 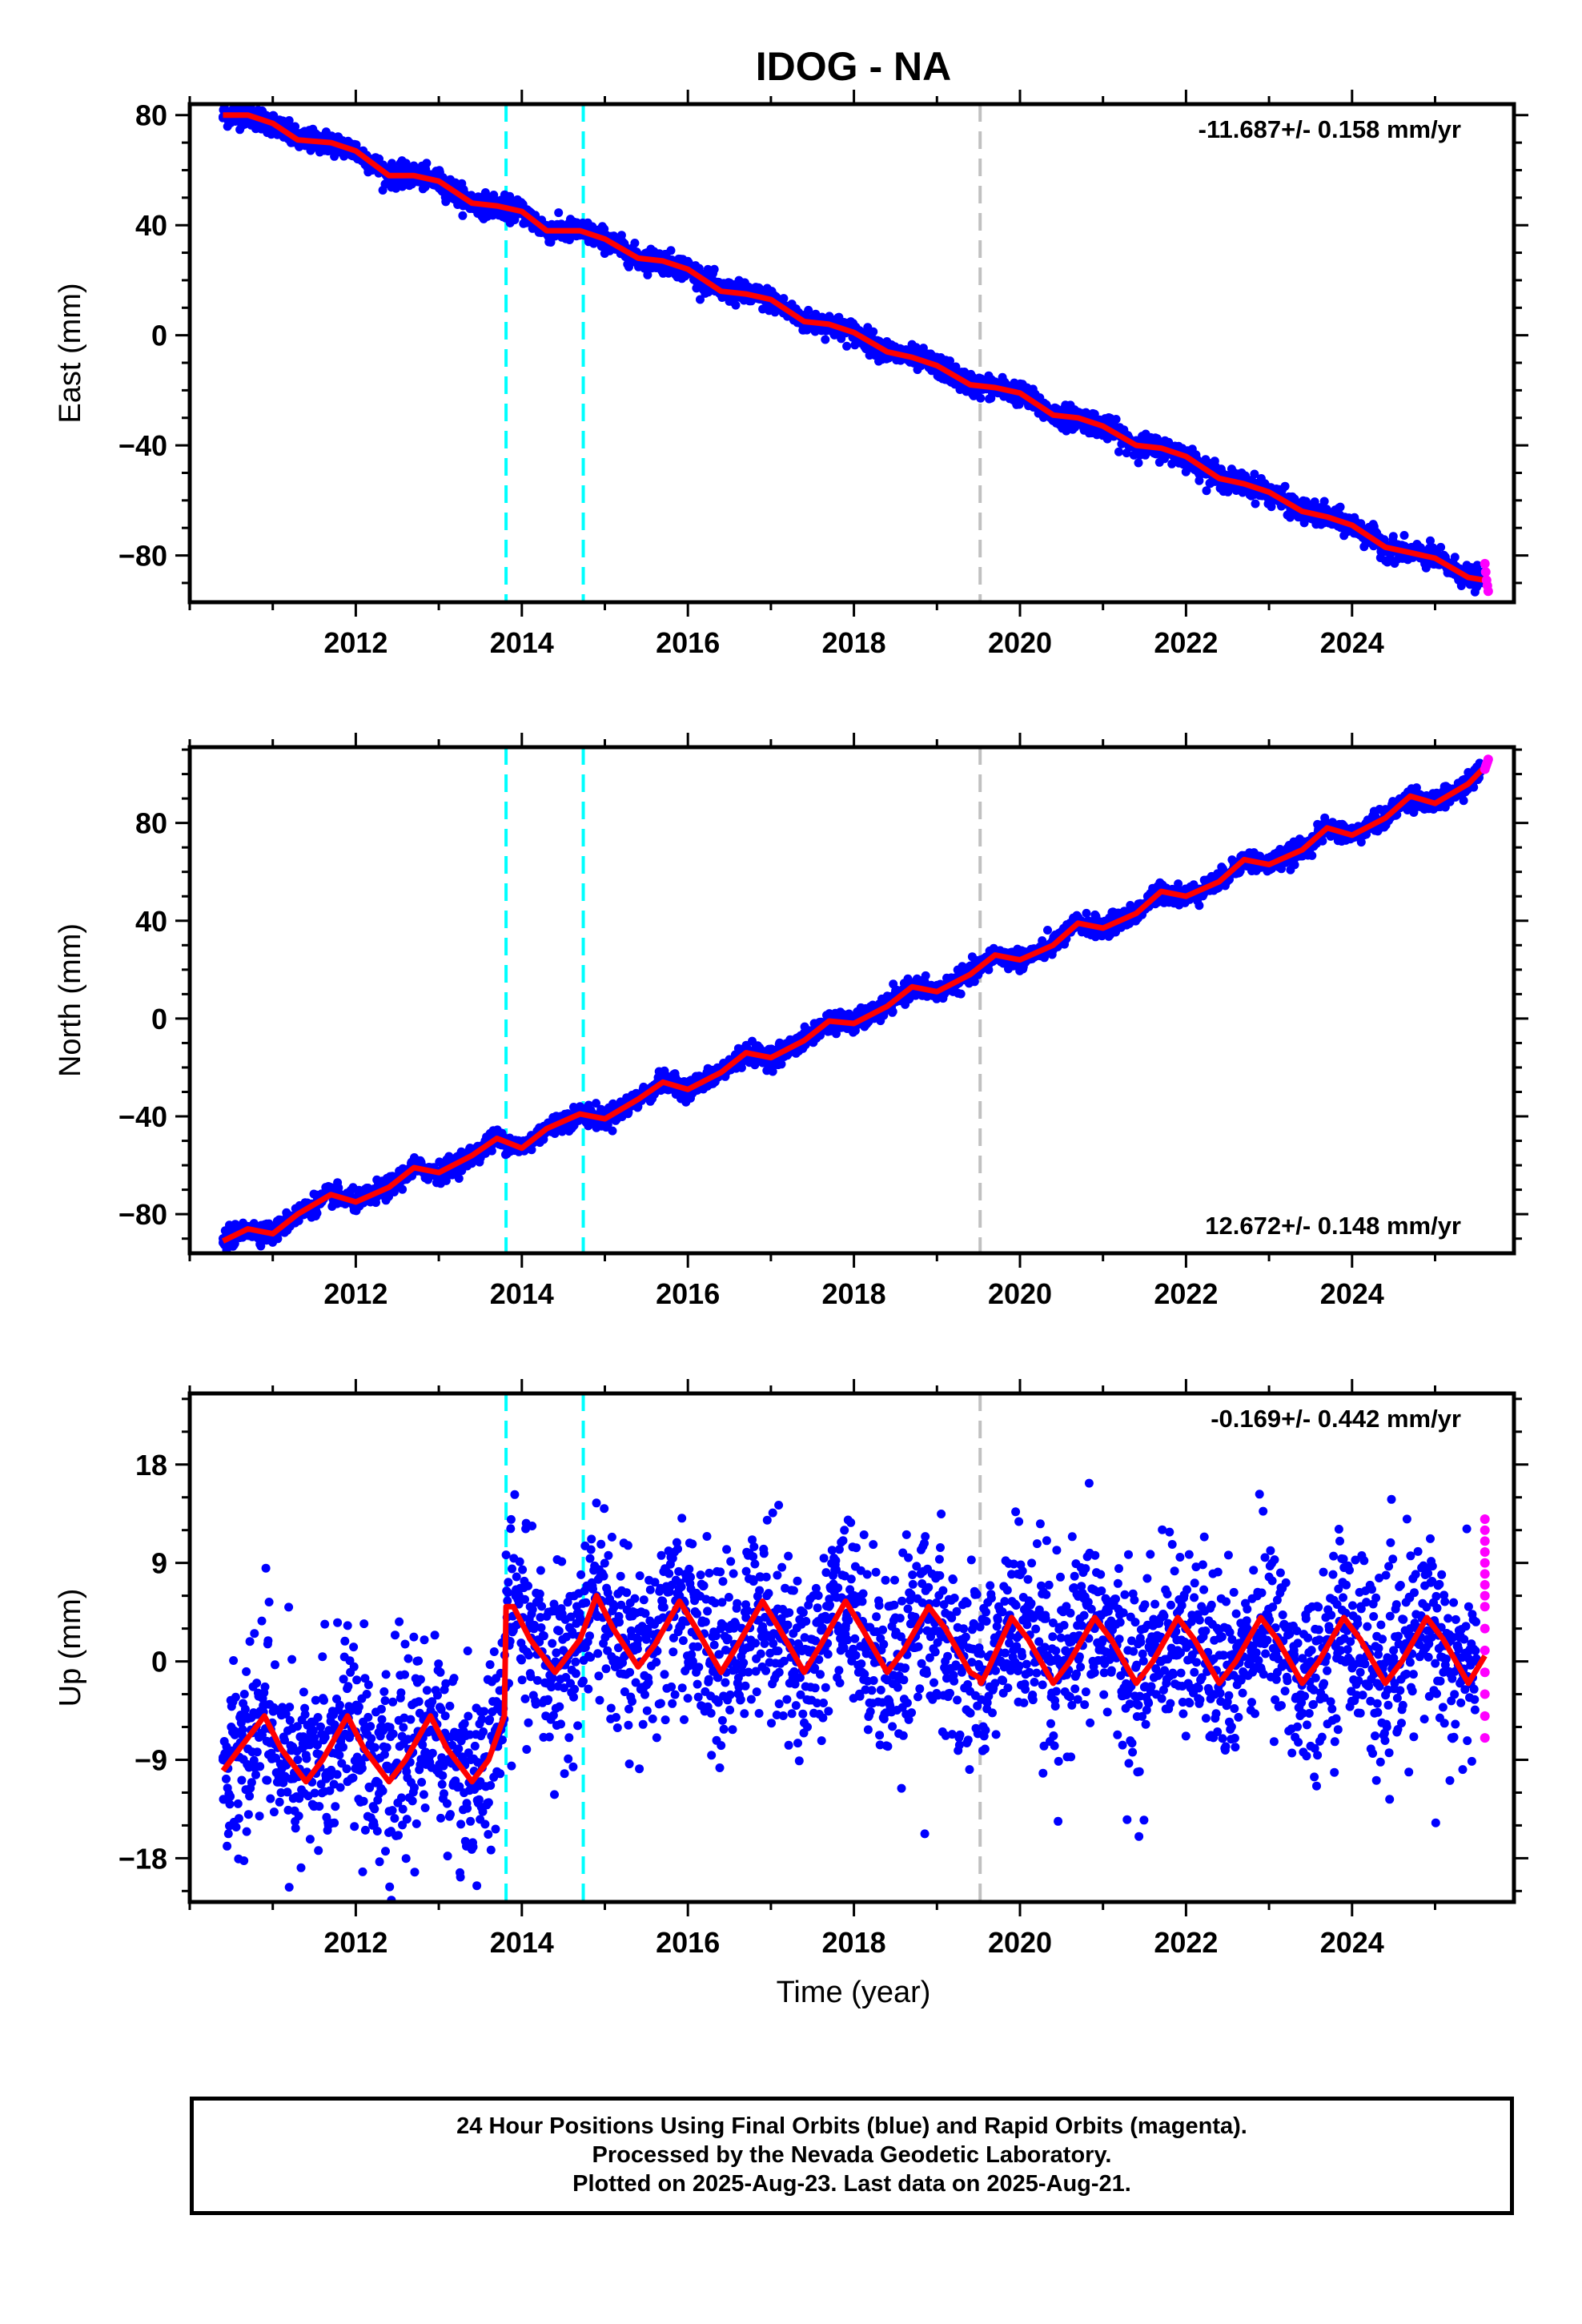 What do you see at coordinates (355, 642) in the screenshot?
I see `x-tick-label: 2012` at bounding box center [355, 642].